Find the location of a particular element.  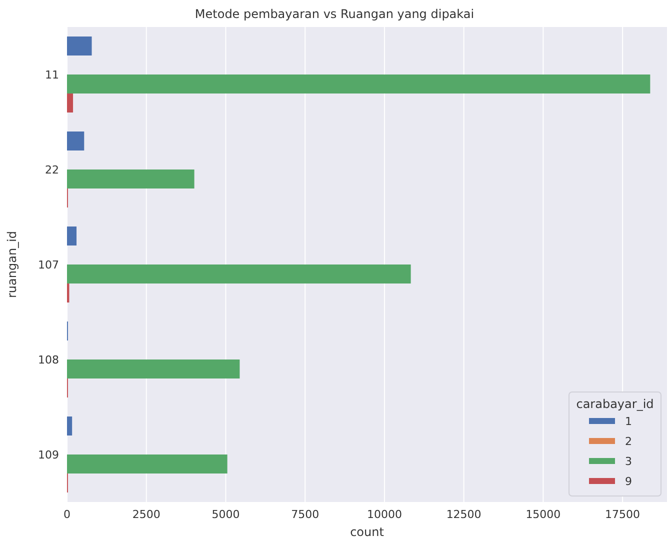

x-tick-label: 2500 is located at coordinates (146, 514).